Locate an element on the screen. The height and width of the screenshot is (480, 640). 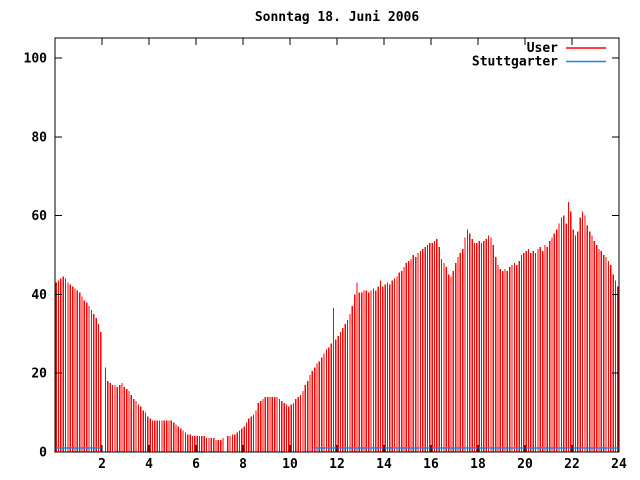
x-tick-label: 14 is located at coordinates (384, 464).